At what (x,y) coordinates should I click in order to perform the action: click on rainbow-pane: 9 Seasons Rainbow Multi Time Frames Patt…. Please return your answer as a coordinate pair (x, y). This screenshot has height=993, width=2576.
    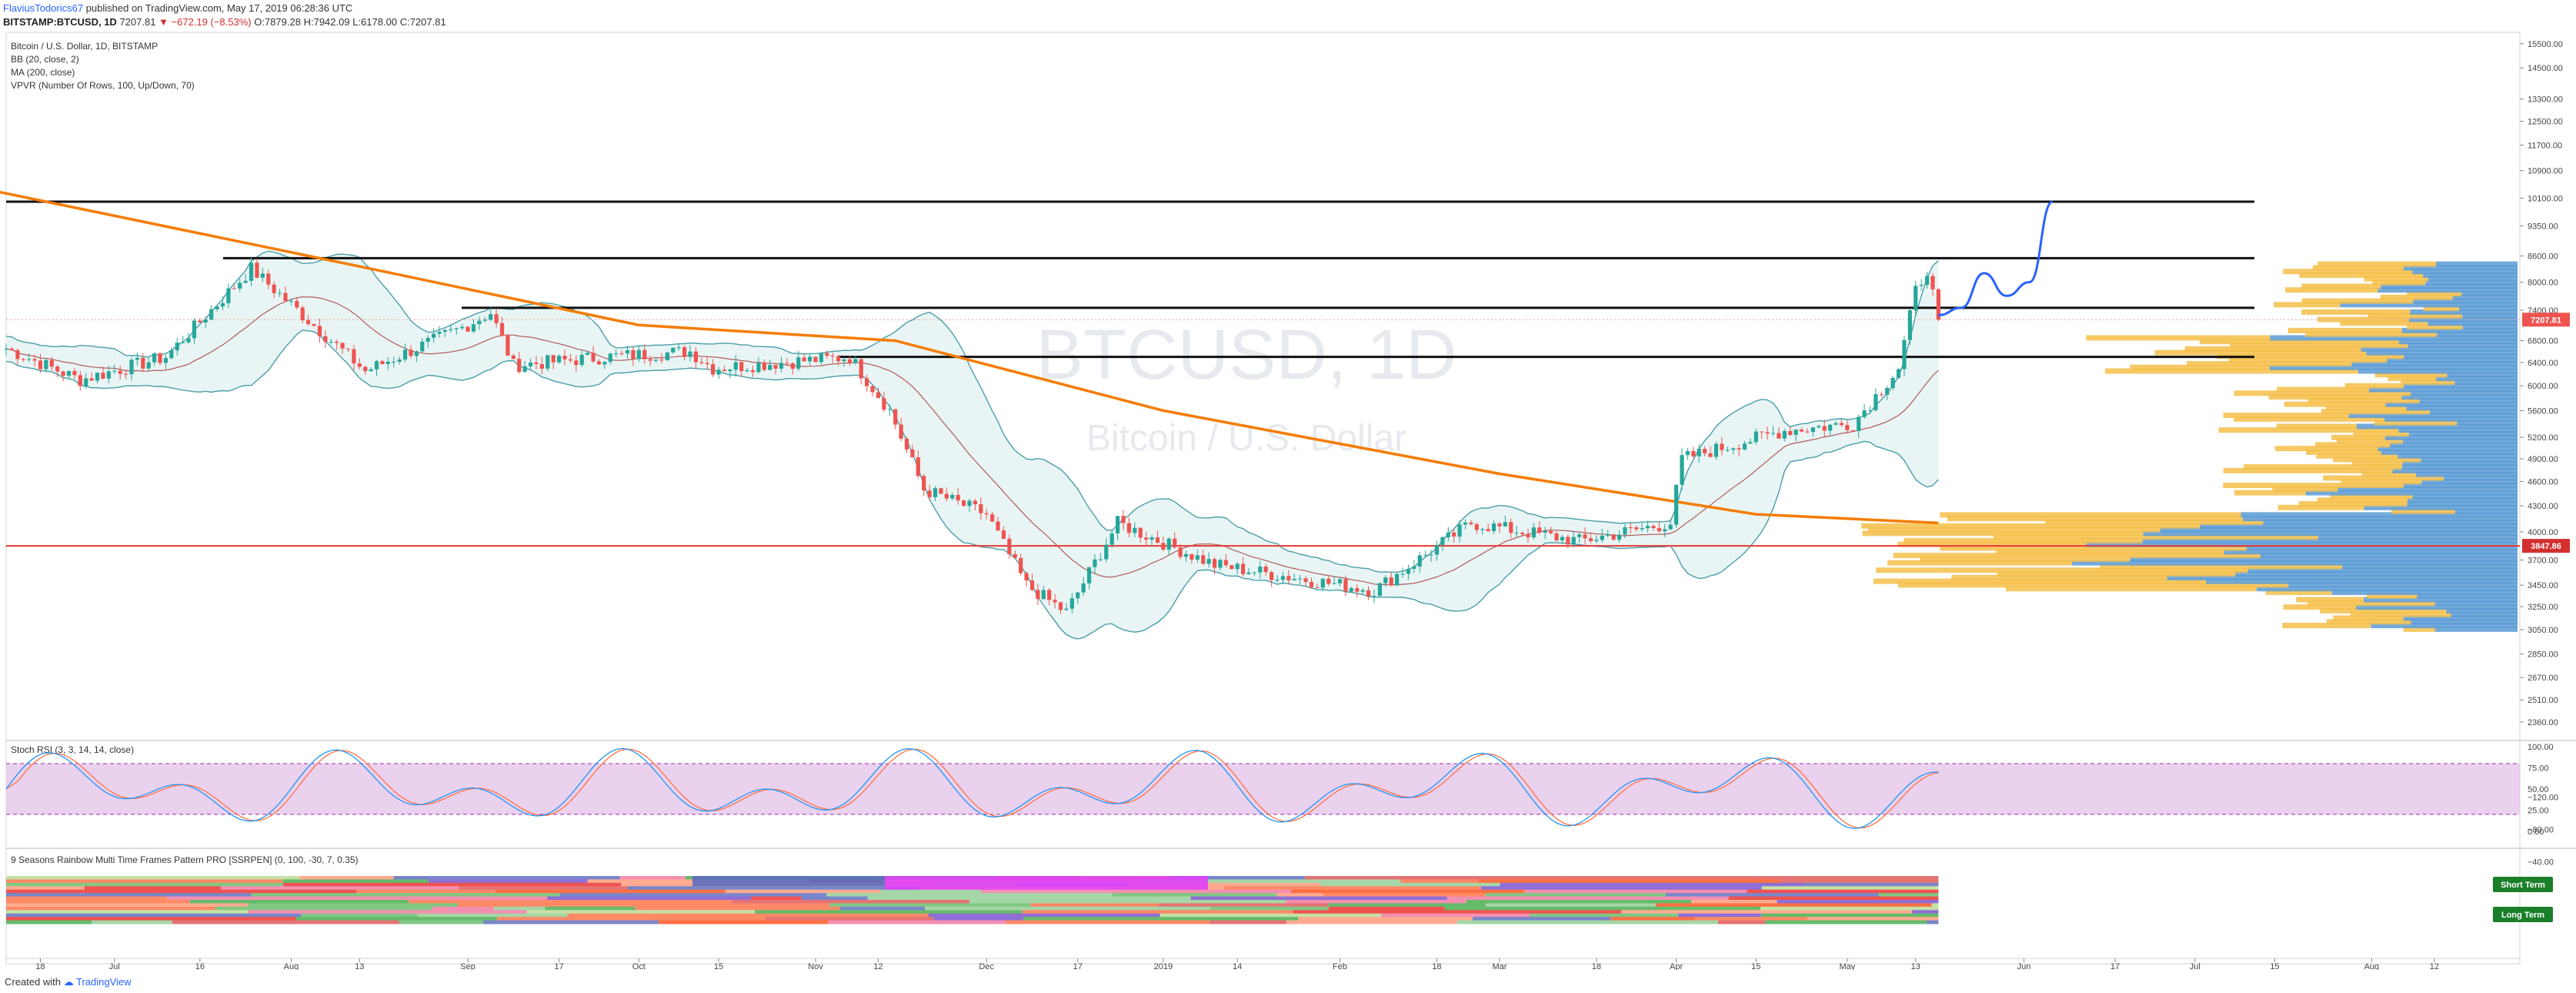
    Looking at the image, I should click on (1282, 859).